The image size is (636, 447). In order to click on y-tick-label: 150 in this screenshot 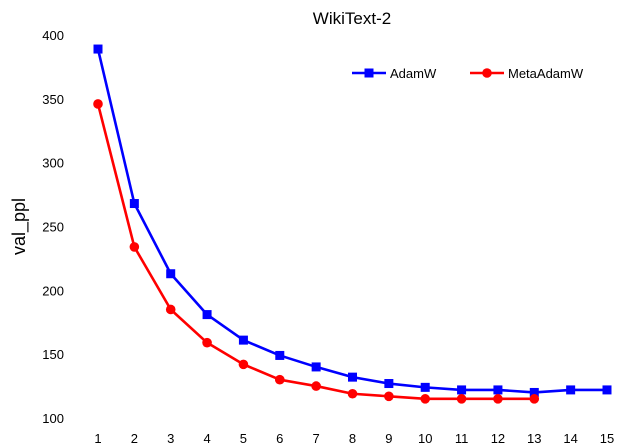, I will do `click(53, 354)`.